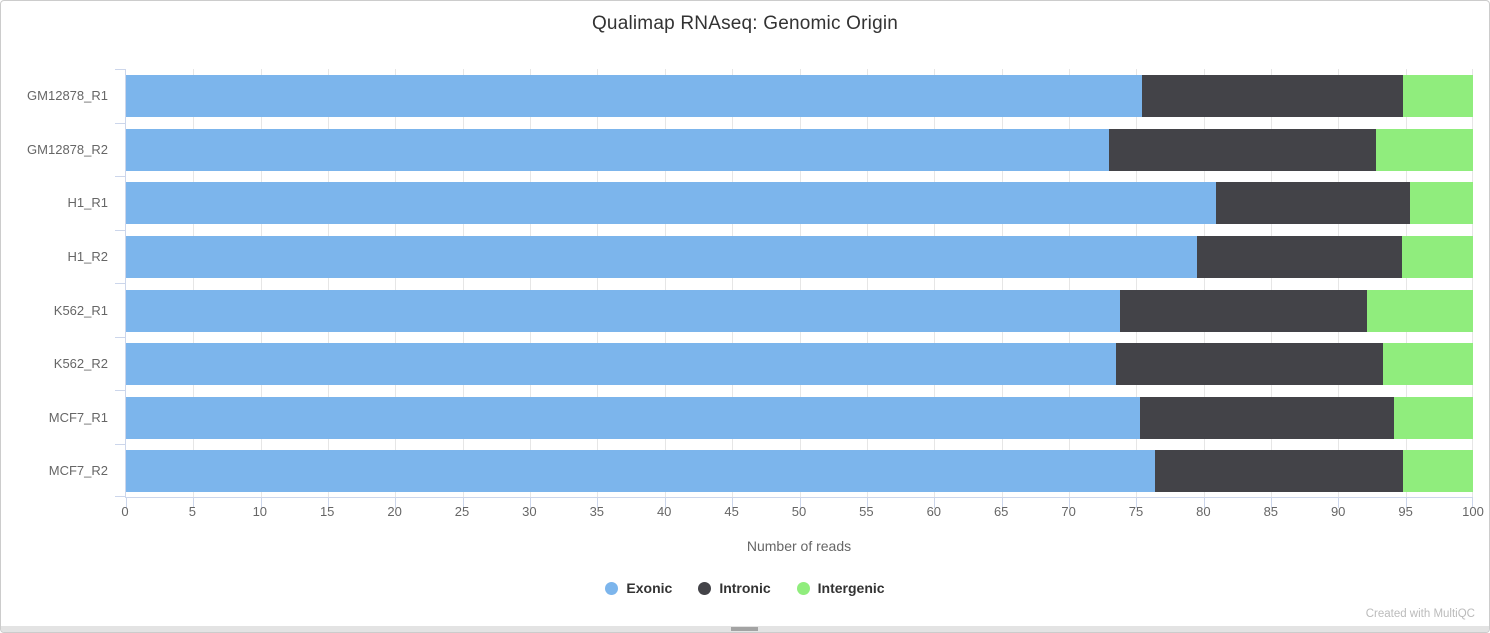  I want to click on y-axis-label: K562_R1, so click(80, 310).